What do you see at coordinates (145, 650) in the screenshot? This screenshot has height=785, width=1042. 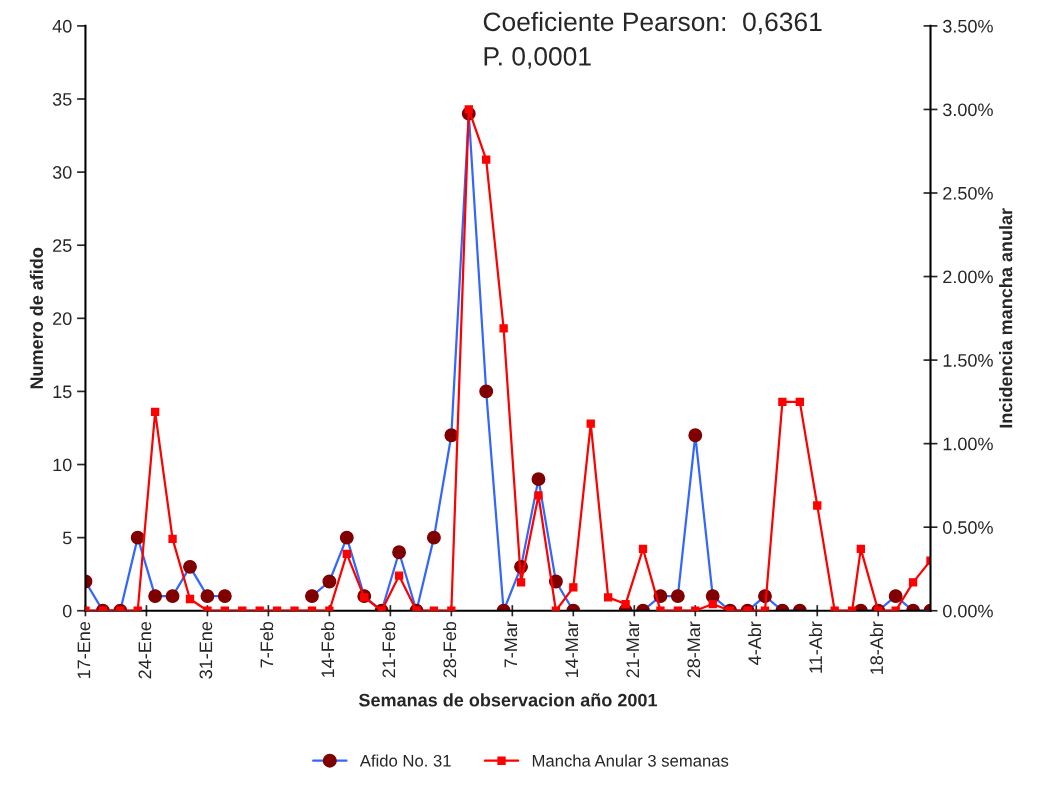 I see `x-tick-label: 24-Ene` at bounding box center [145, 650].